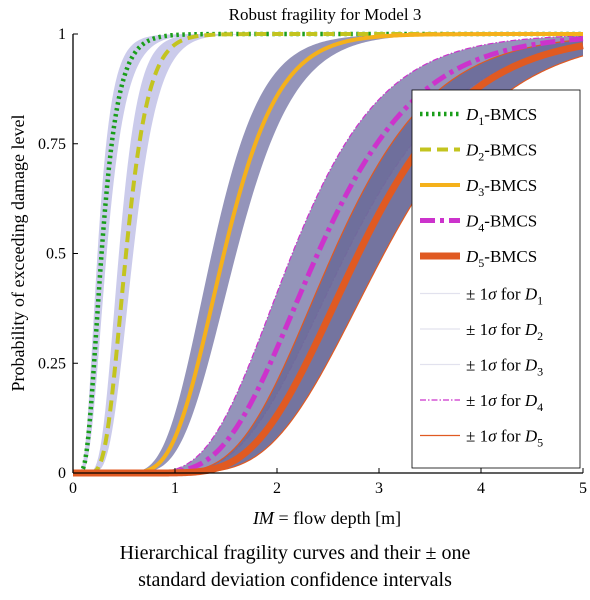  Describe the element at coordinates (326, 518) in the screenshot. I see `x-axis-label: IM = flow depth [m]` at that location.